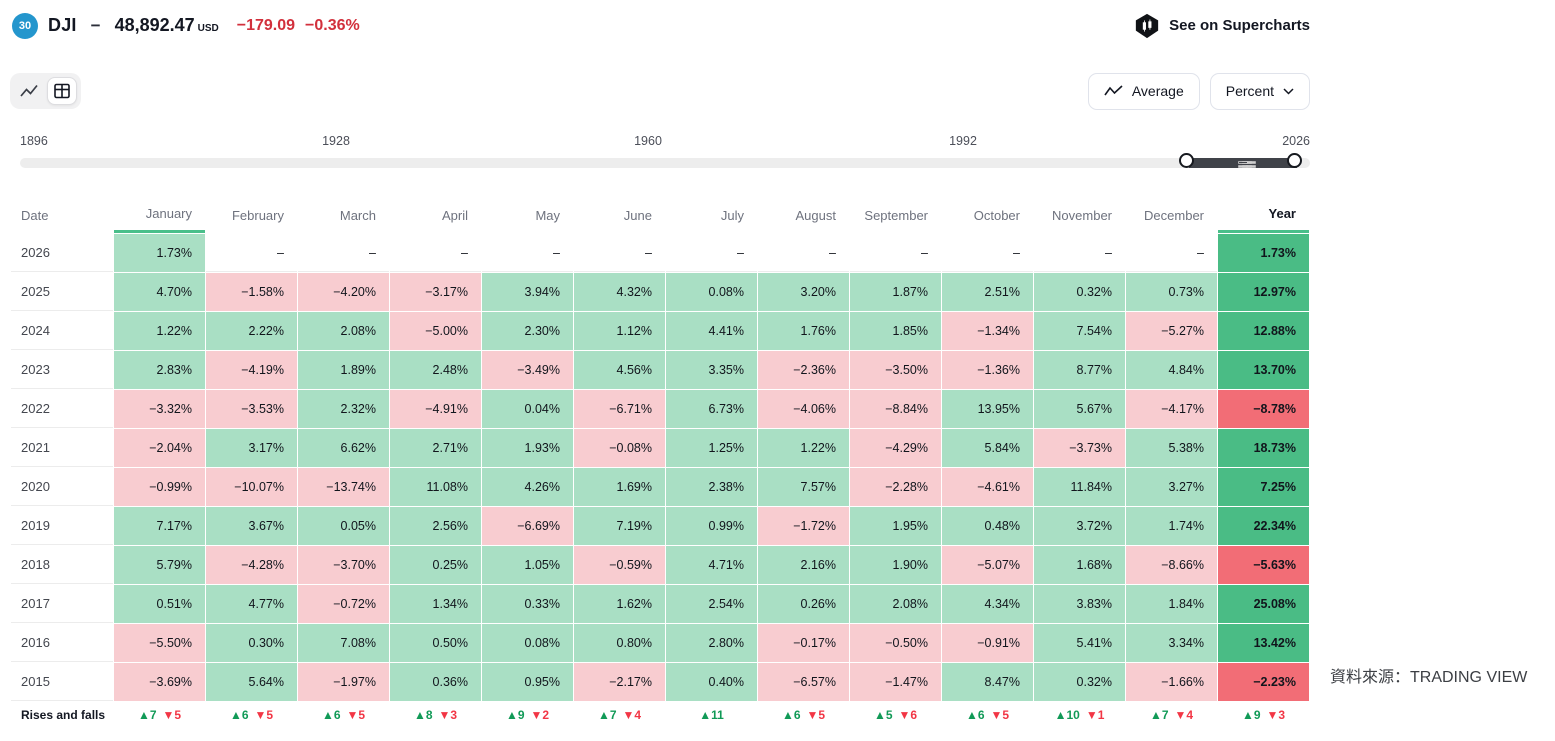 This screenshot has height=741, width=1555. I want to click on cell-2015-december: −1.66%, so click(1171, 682).